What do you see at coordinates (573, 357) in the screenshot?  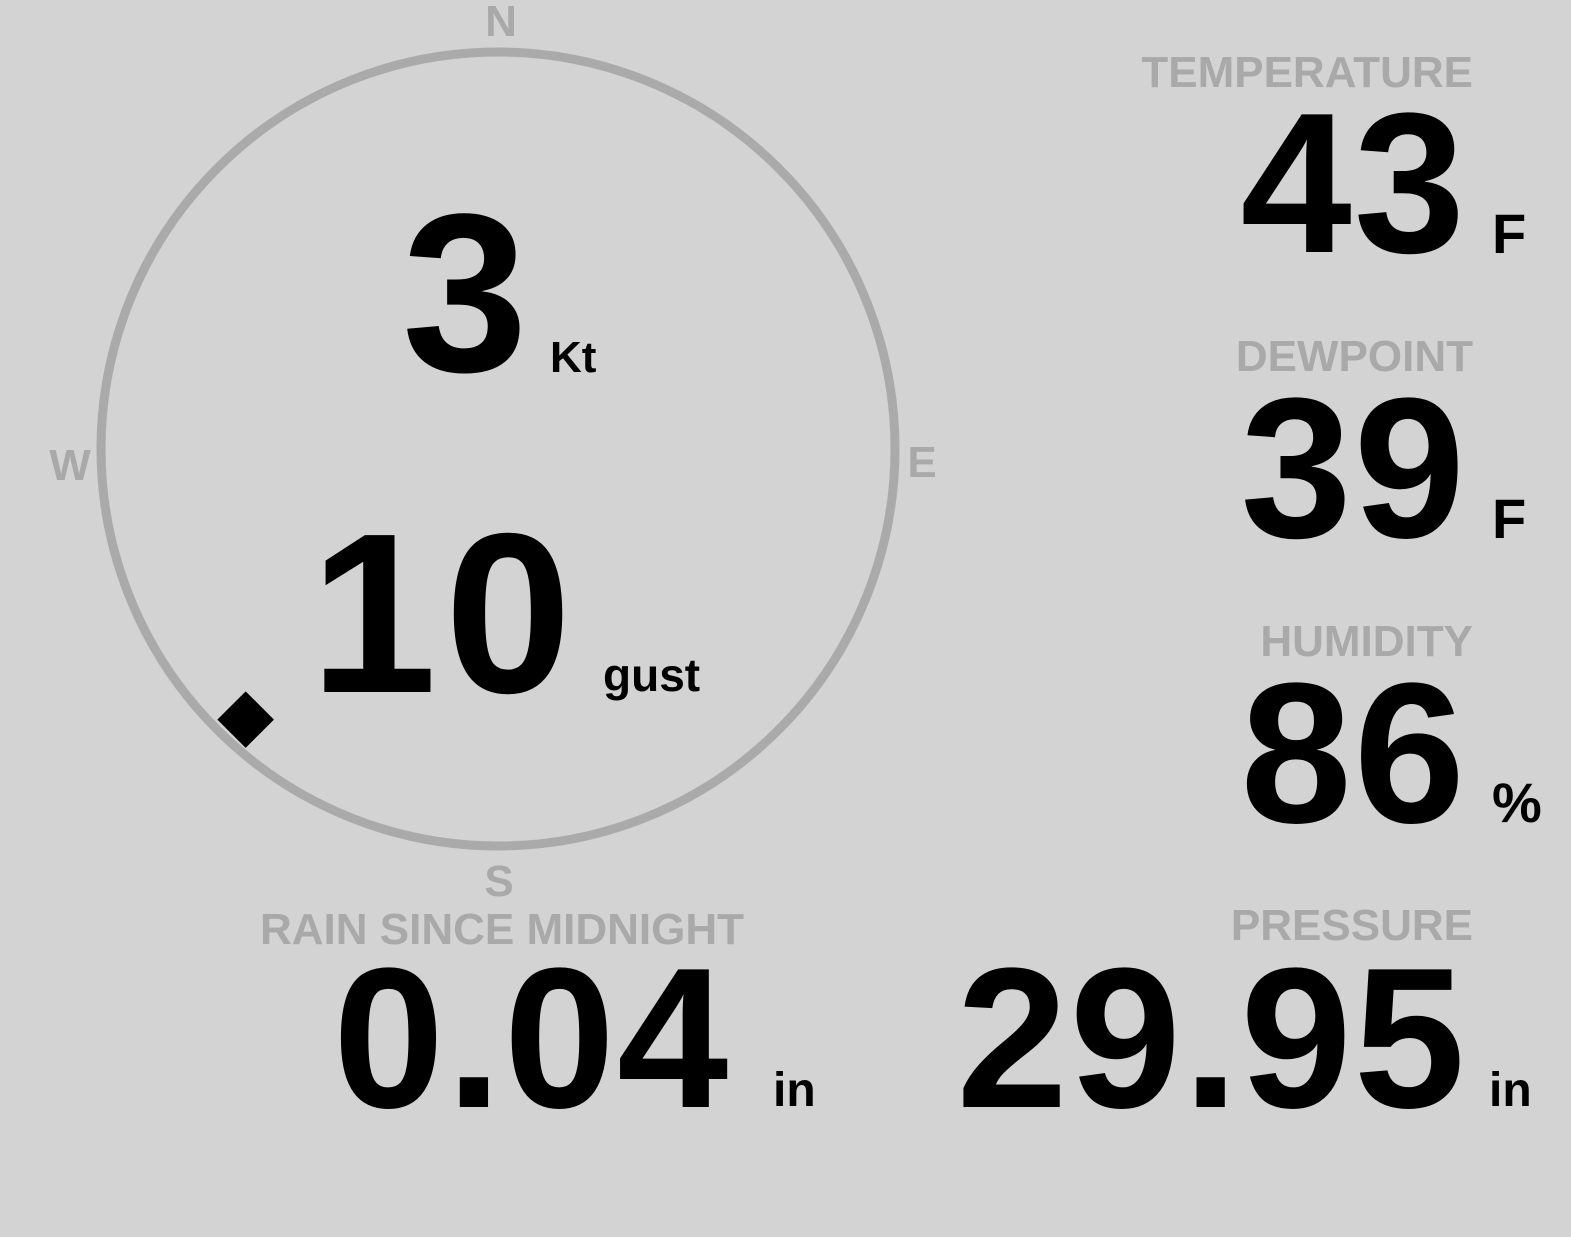 I see `wind-speed-unit: Kt` at bounding box center [573, 357].